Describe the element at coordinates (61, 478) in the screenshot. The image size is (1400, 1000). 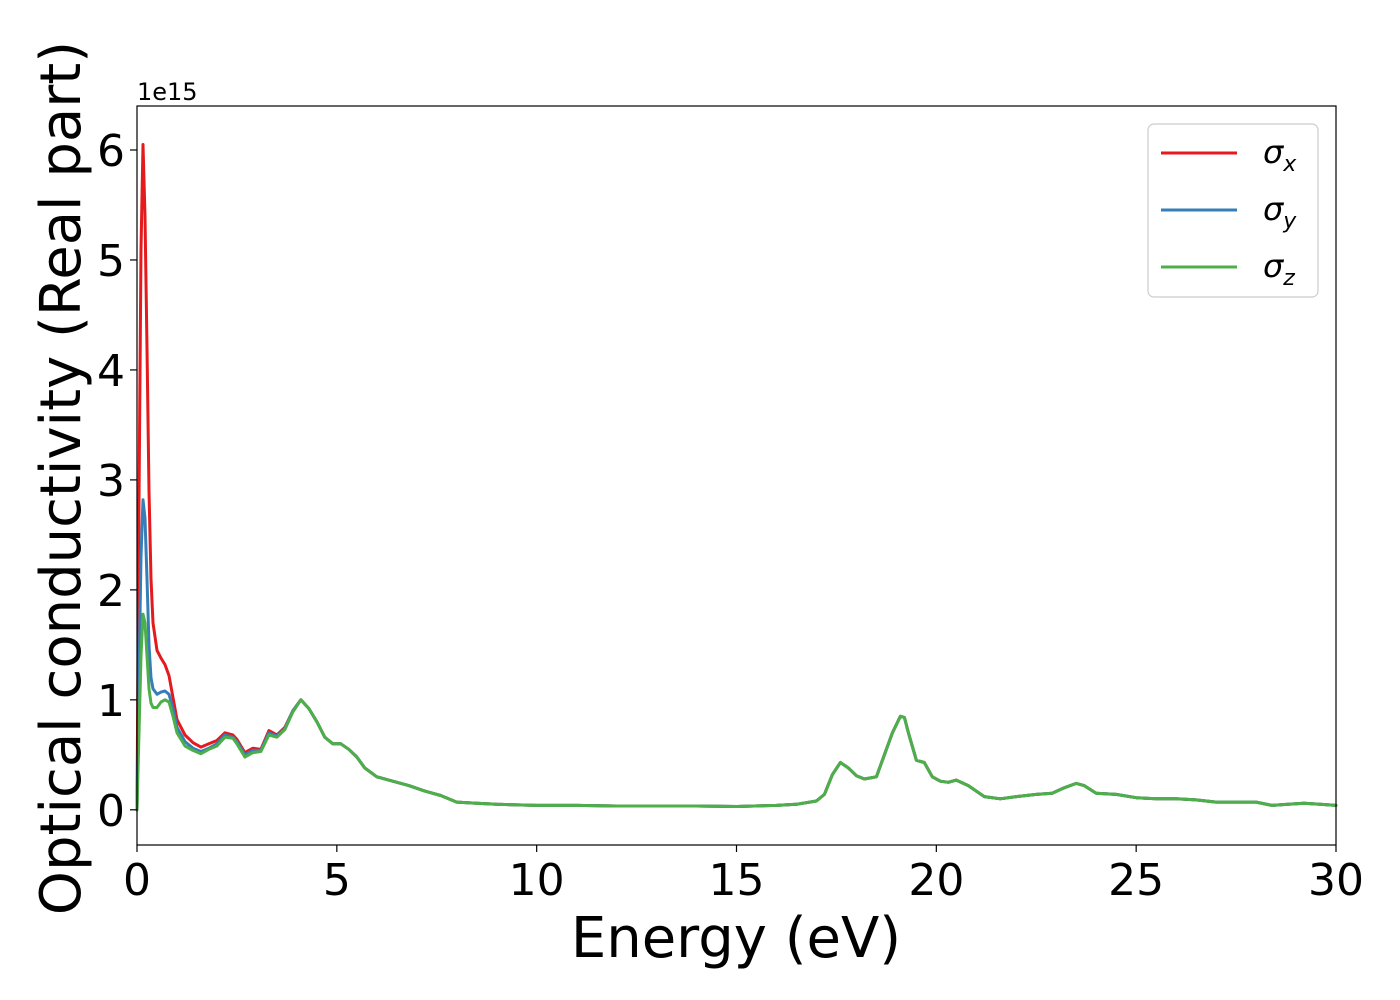
I see `y-axis-label: Optical conductivity (Real part)` at that location.